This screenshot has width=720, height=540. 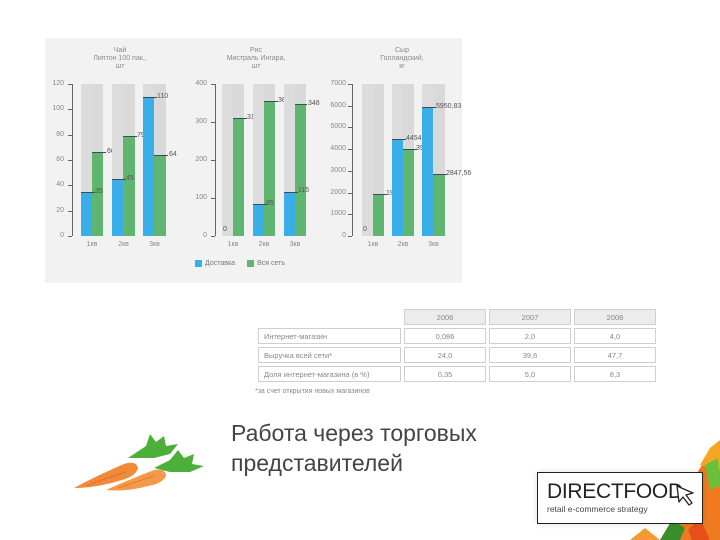 I want to click on carrot-icon, so click(x=139, y=462).